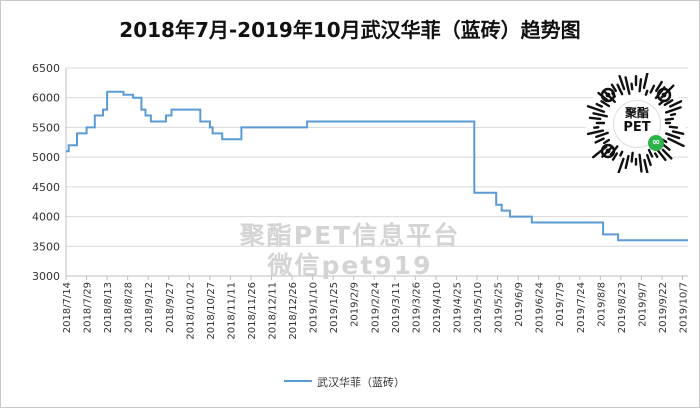 This screenshot has height=408, width=700. Describe the element at coordinates (46, 98) in the screenshot. I see `y-tick-label: 6000` at that location.